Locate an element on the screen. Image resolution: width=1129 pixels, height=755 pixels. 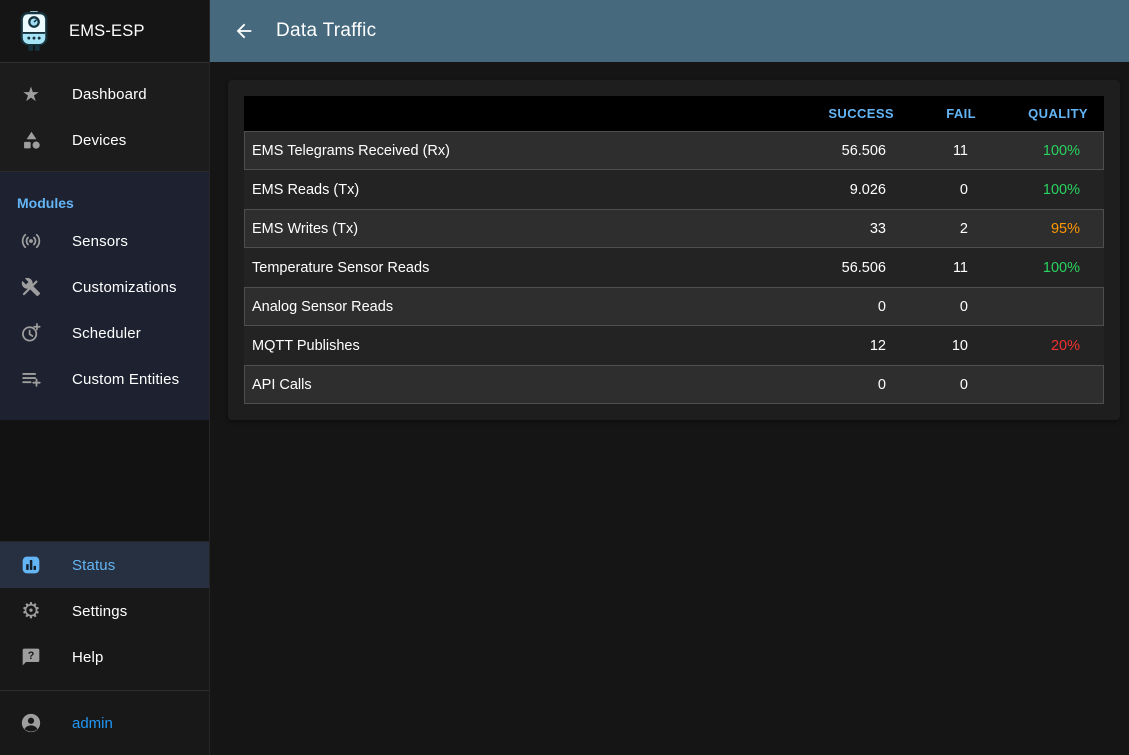
sidebar-modules-group: Modules Sensors is located at coordinates (104, 296).